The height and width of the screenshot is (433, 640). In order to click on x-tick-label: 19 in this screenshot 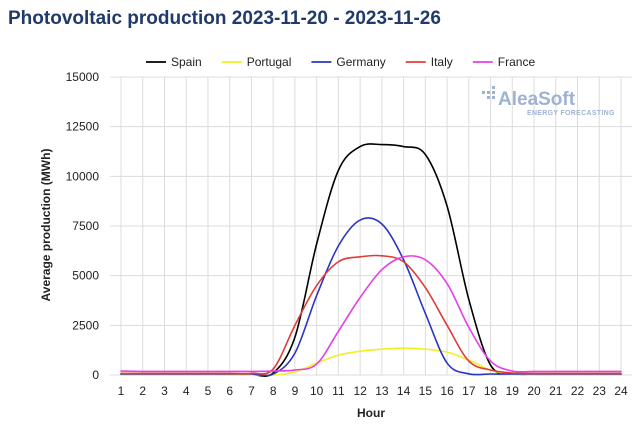, I will do `click(513, 391)`.